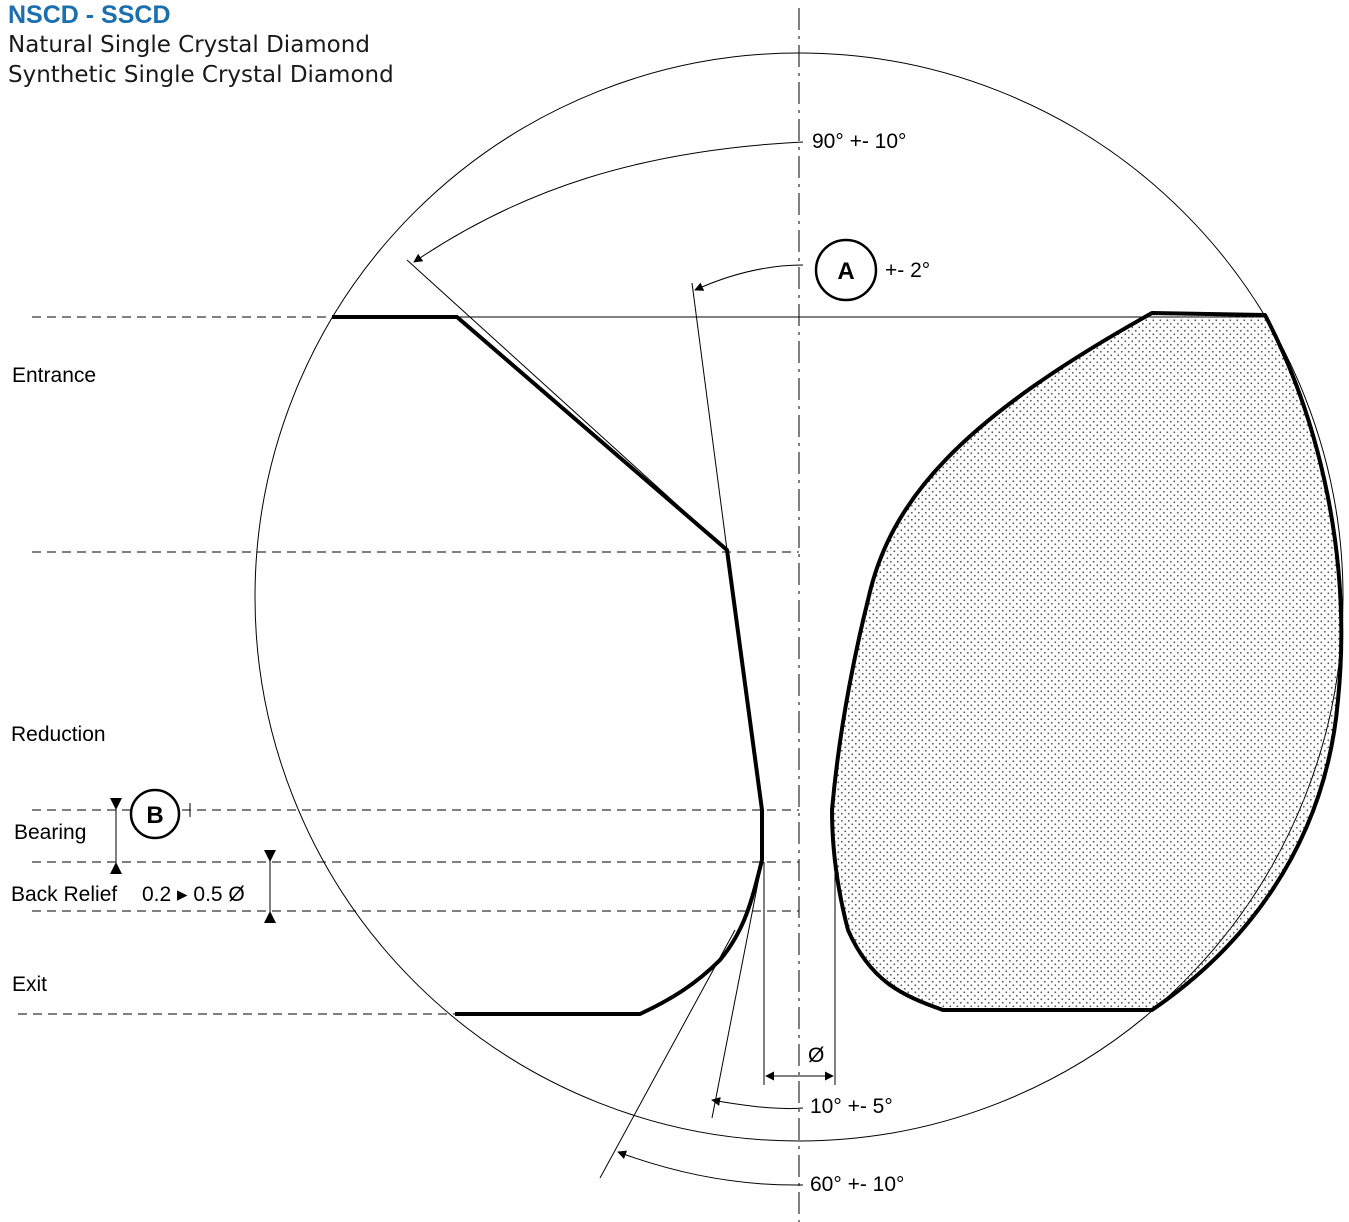  Describe the element at coordinates (816, 1055) in the screenshot. I see `diameter-label: Ø` at that location.